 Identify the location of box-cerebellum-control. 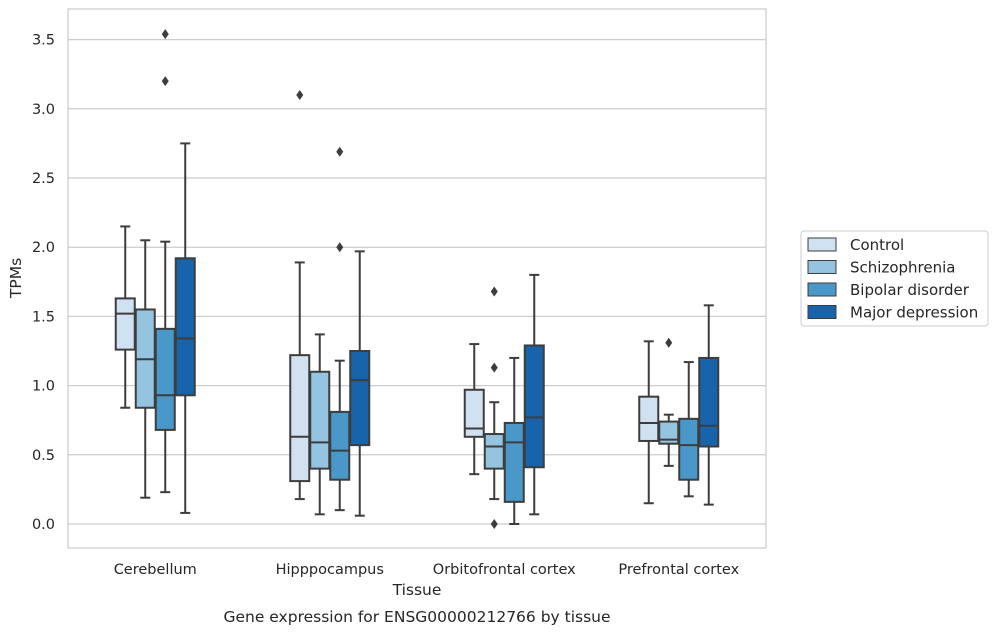
(125, 317).